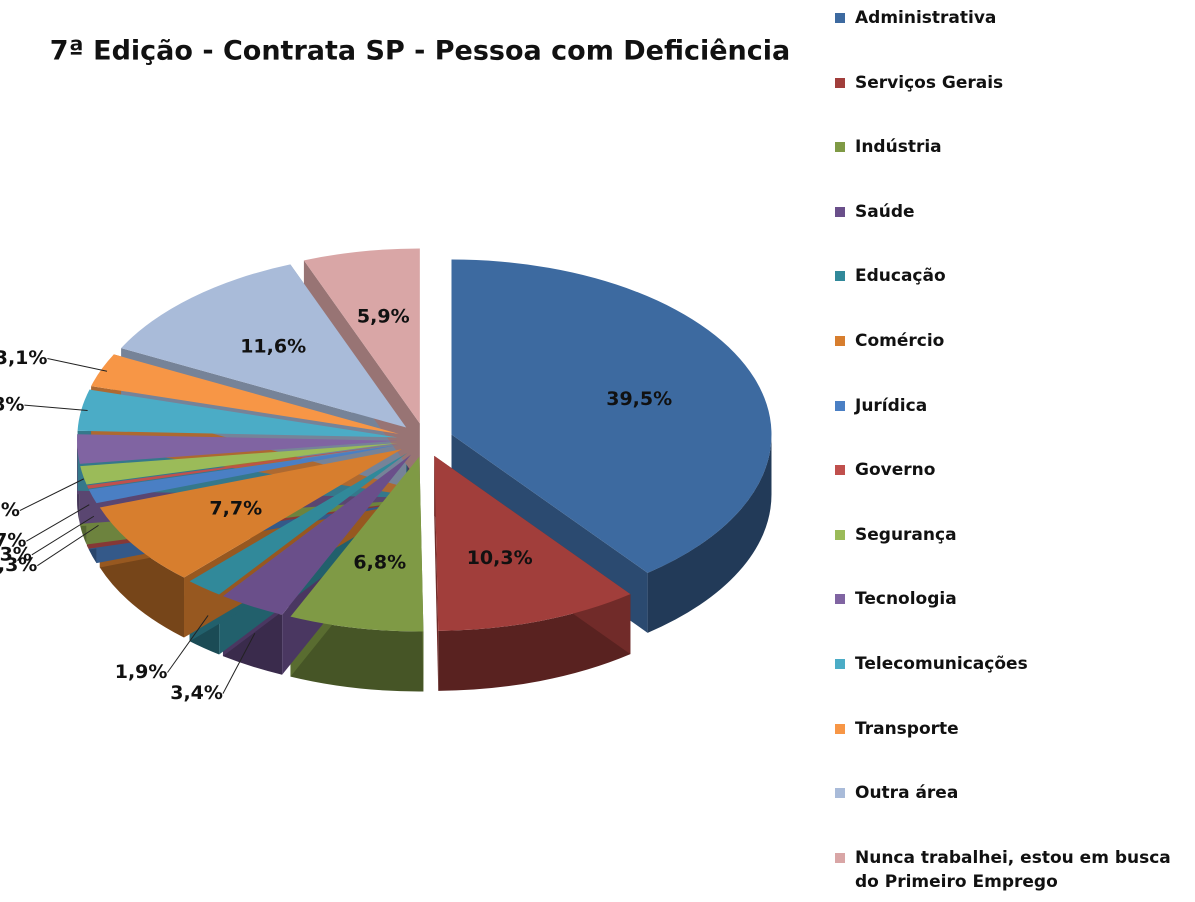 The width and height of the screenshot is (1195, 902). I want to click on legend-label: Saúde, so click(885, 211).